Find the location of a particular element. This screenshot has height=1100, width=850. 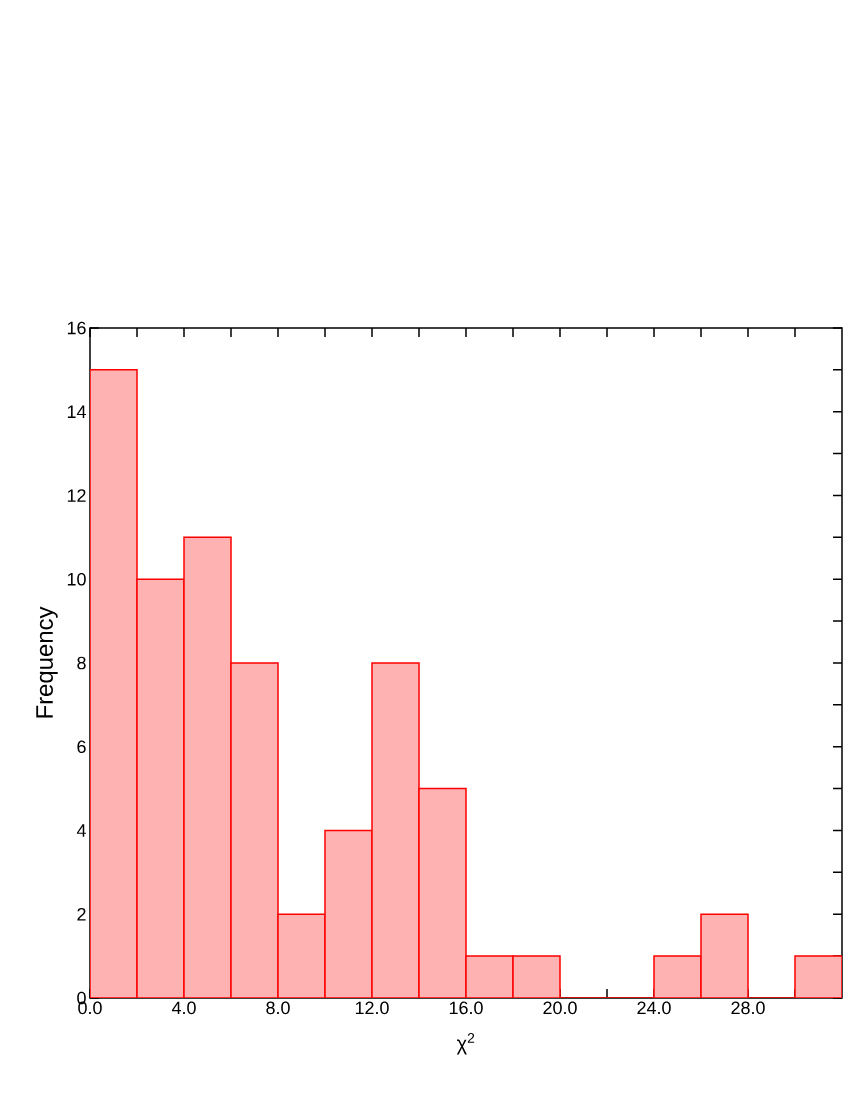

y-tick-label: 14 is located at coordinates (76, 411).